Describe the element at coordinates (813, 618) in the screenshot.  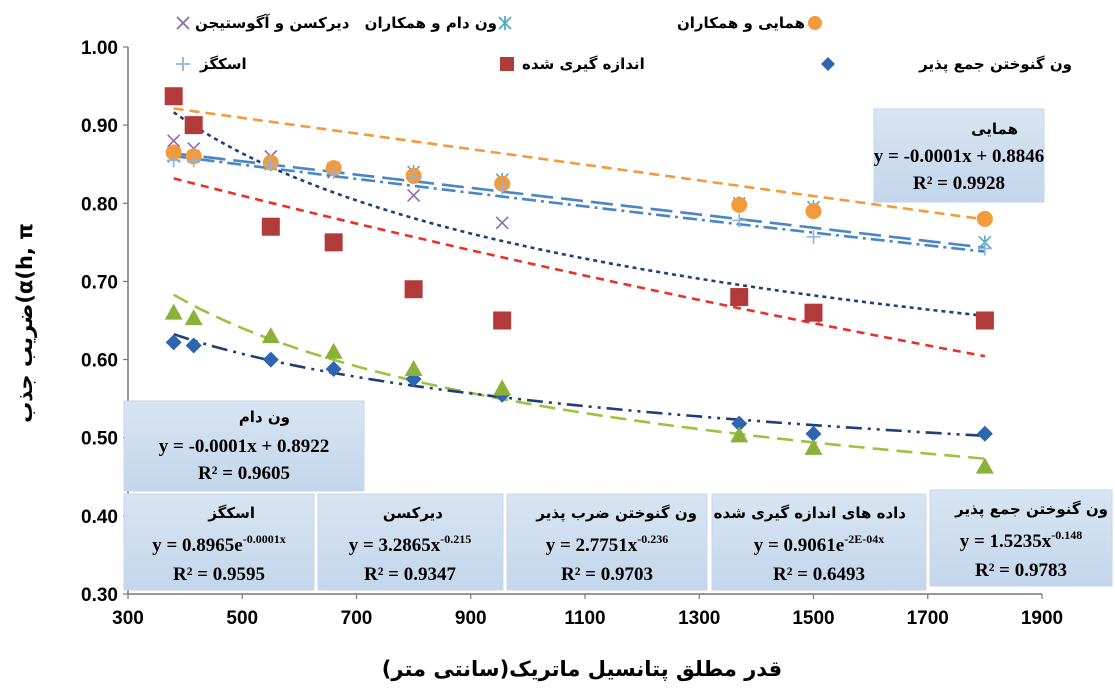
I see `x-tick-label: 1500` at that location.